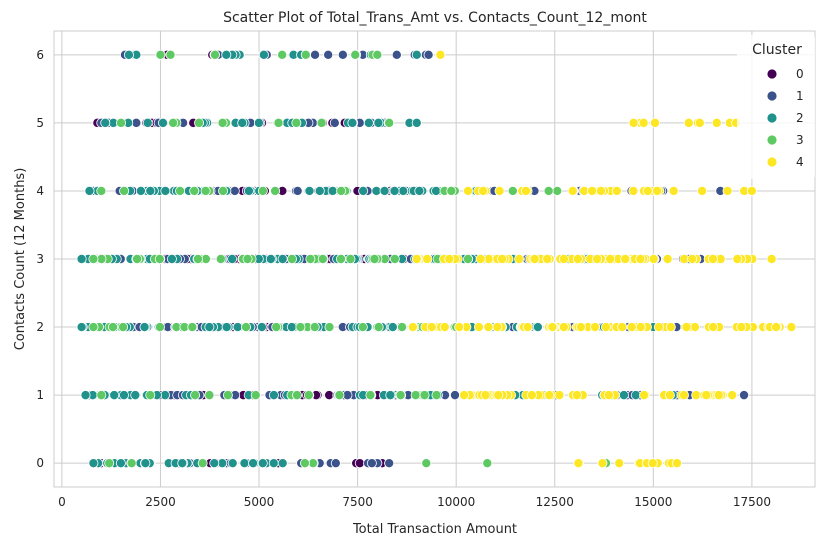  I want to click on x-tick-label: 7500, so click(357, 502).